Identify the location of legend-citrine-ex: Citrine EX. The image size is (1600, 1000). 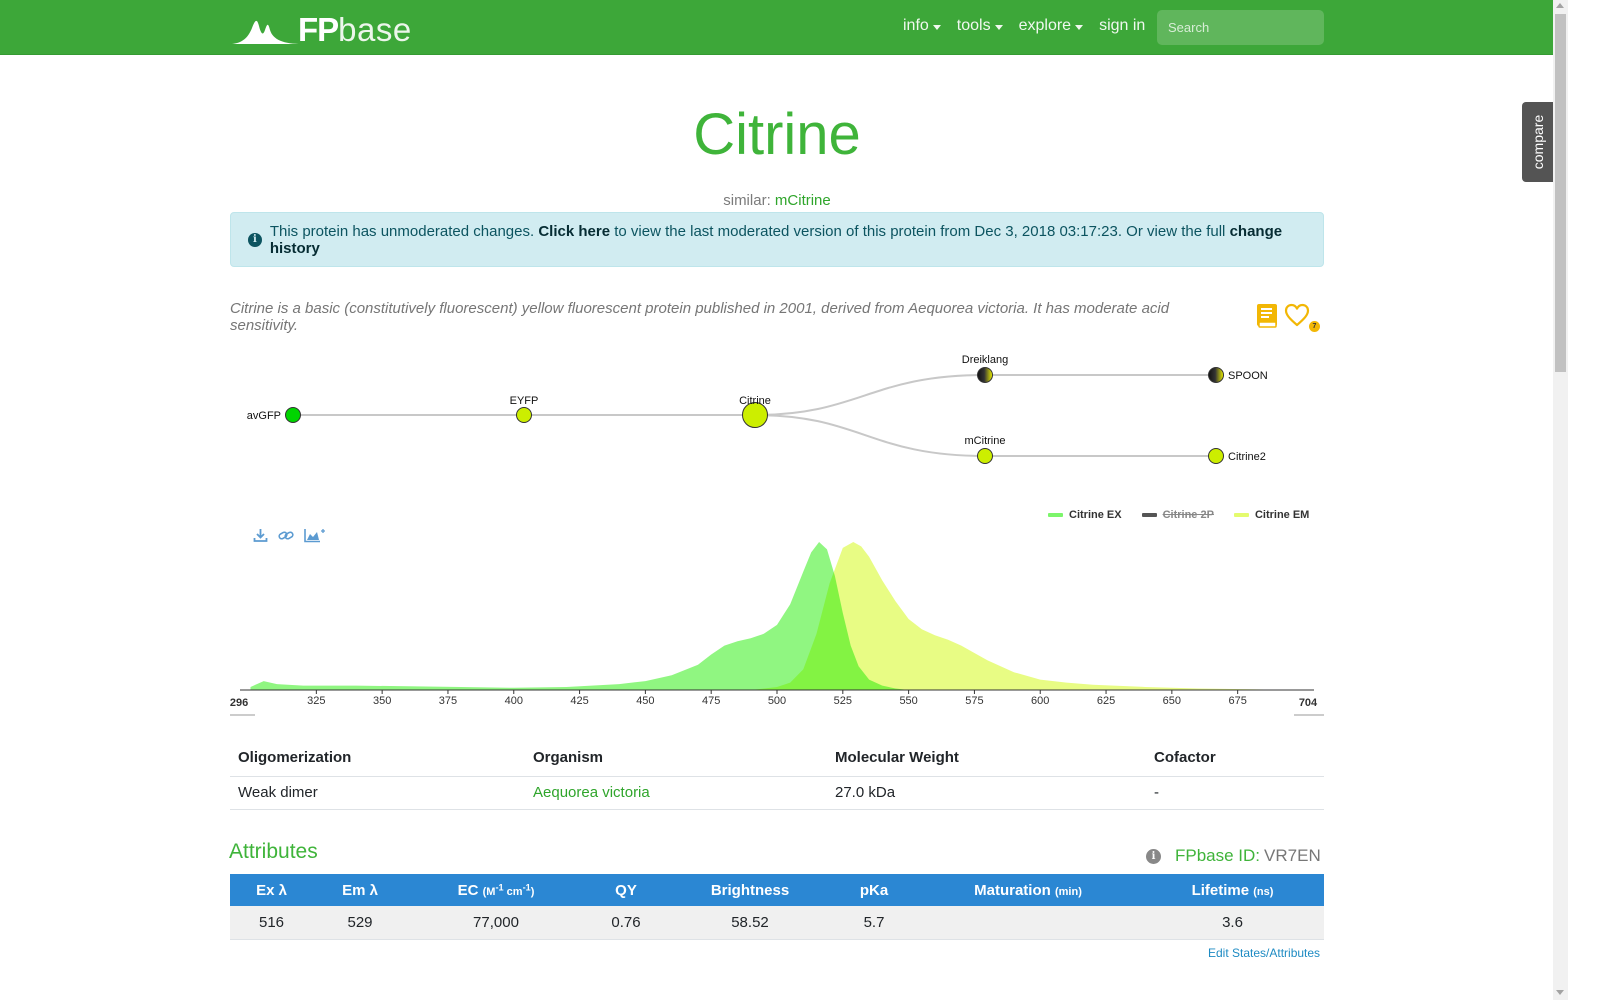
(1085, 515).